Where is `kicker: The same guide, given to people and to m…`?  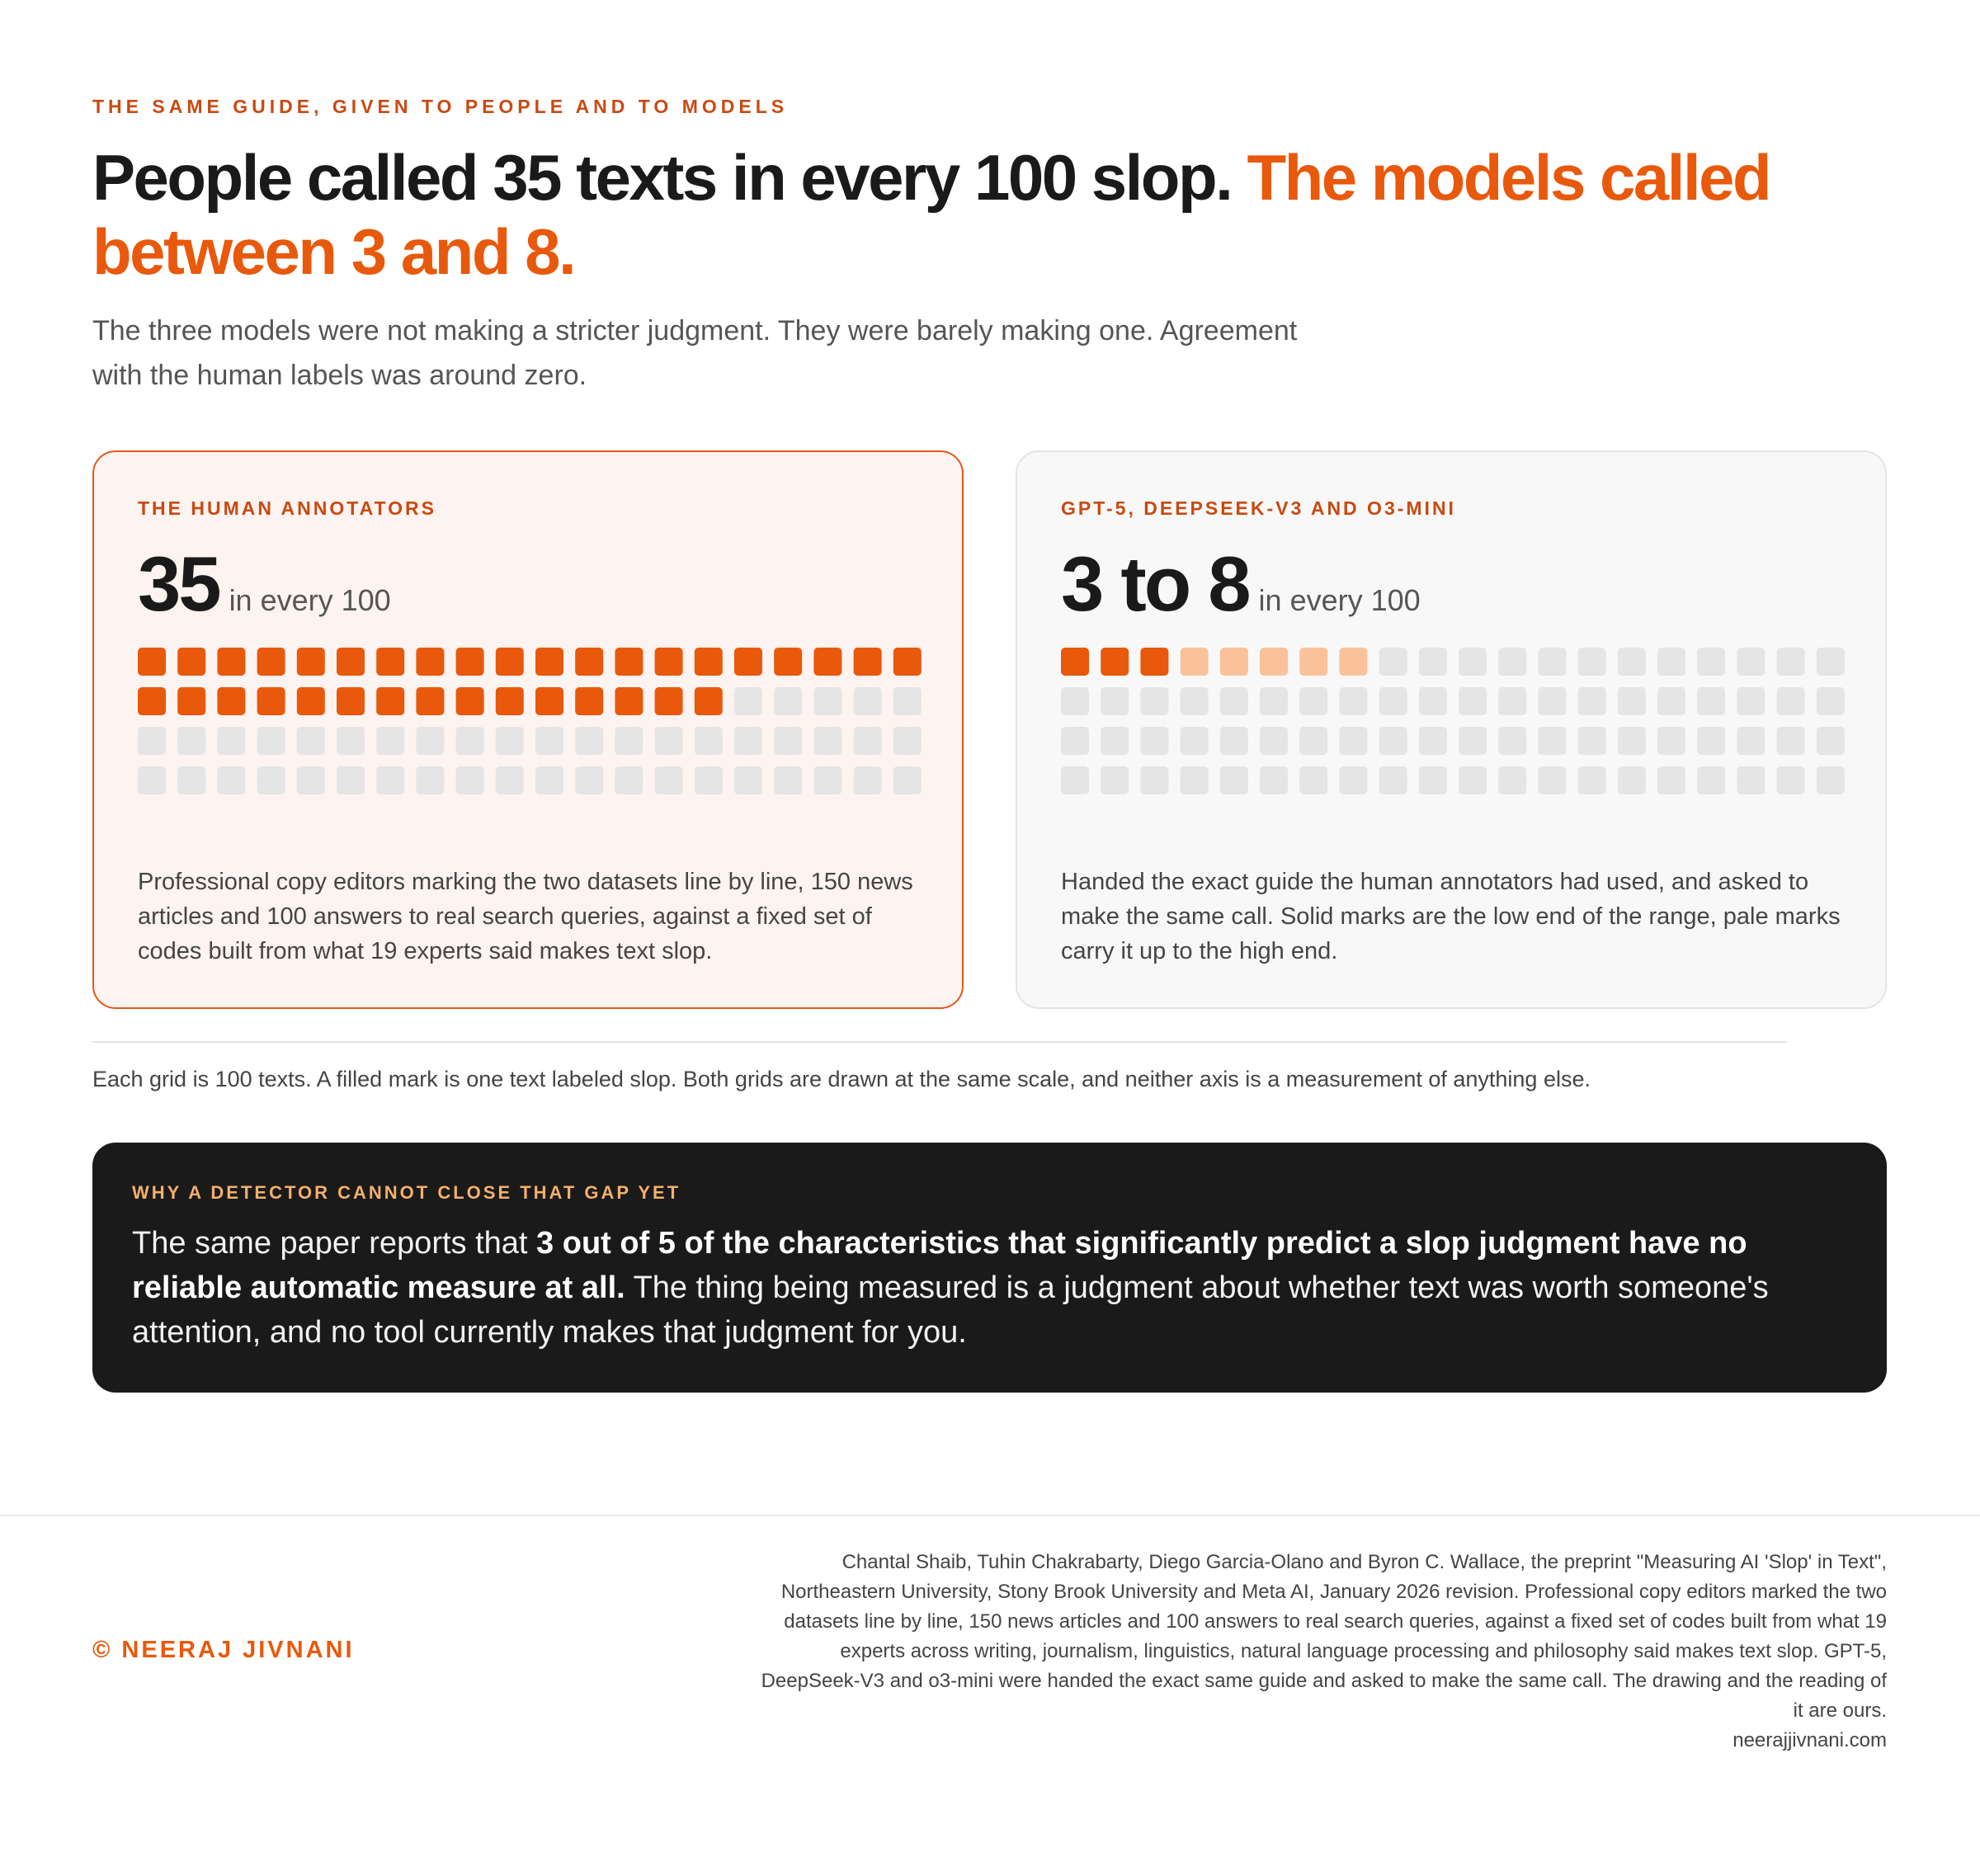 kicker: The same guide, given to people and to m… is located at coordinates (440, 106).